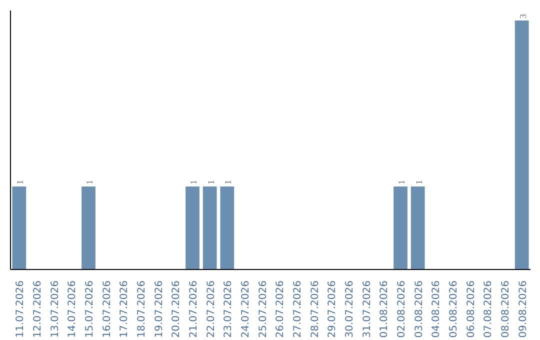 Image resolution: width=540 pixels, height=340 pixels. Describe the element at coordinates (315, 309) in the screenshot. I see `x-tick-label: 28.07.2026` at that location.